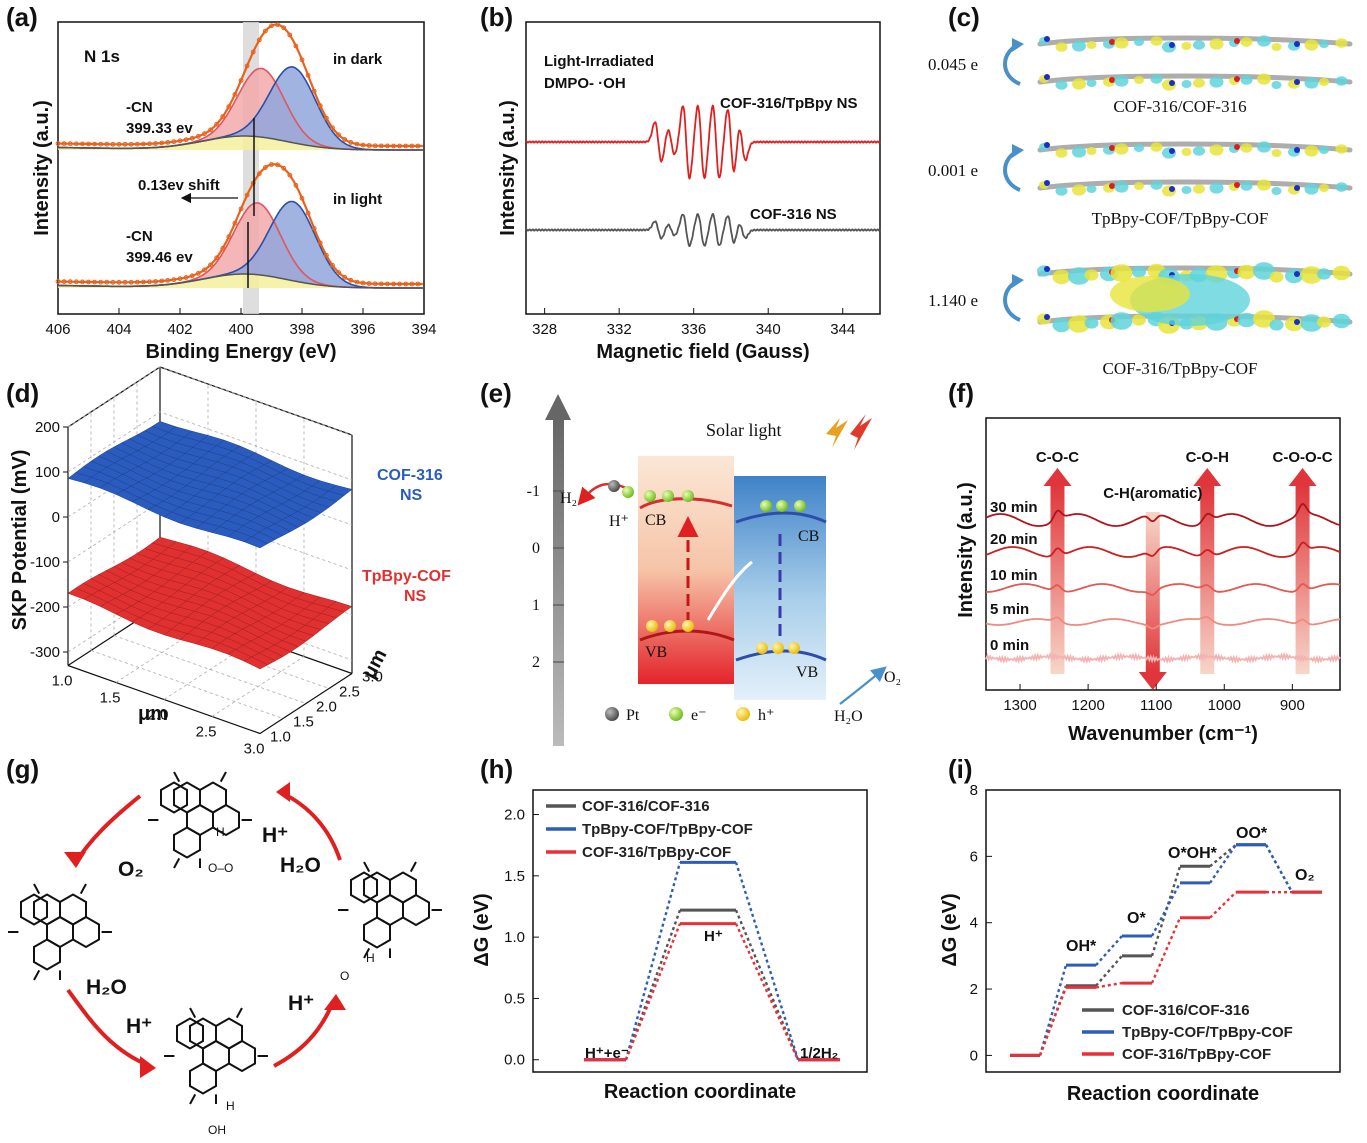 The width and height of the screenshot is (1367, 1143). Describe the element at coordinates (966, 550) in the screenshot. I see `panel-f-ylabel: Intensity (a.u.)` at that location.